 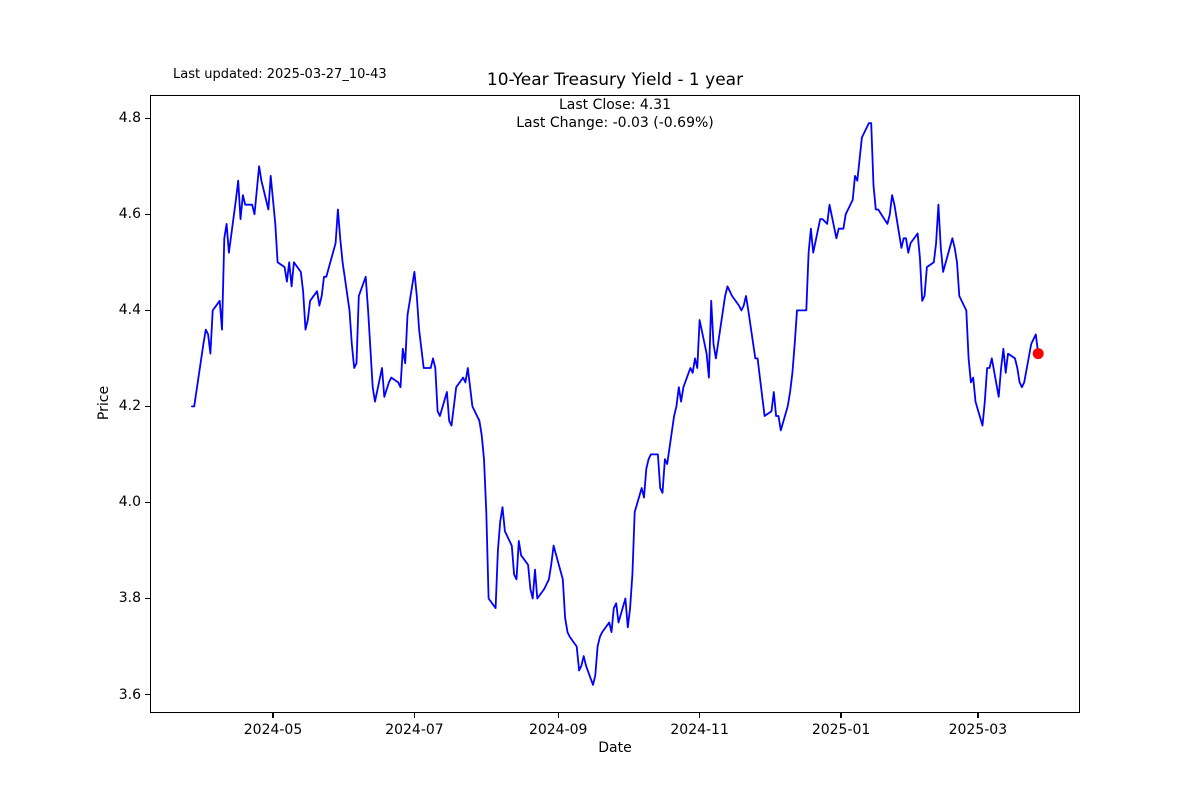 I want to click on last-close-marker, so click(x=1038, y=354).